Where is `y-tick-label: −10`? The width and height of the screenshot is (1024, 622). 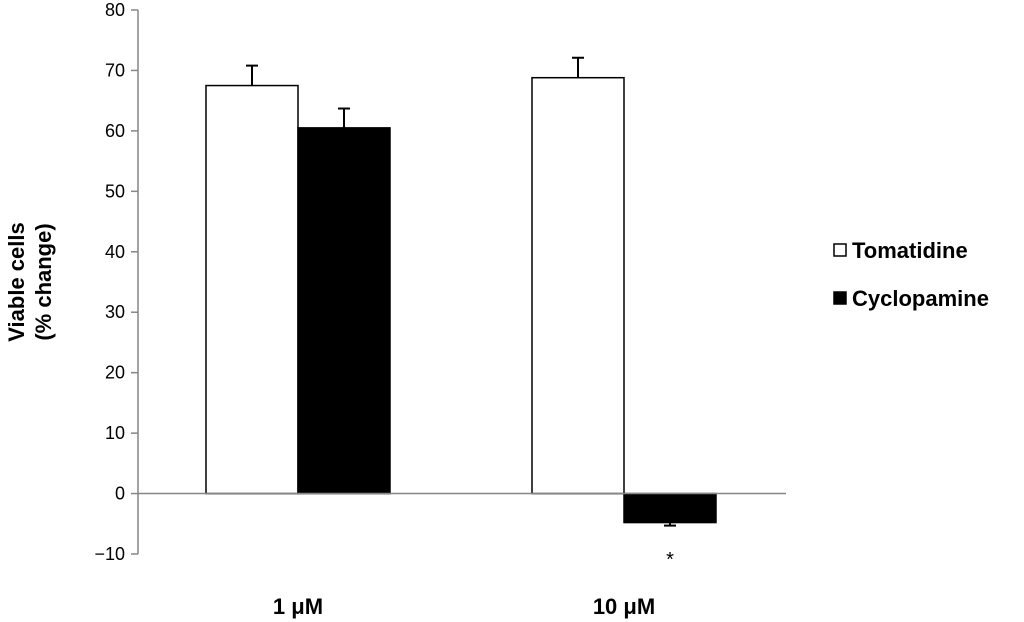
y-tick-label: −10 is located at coordinates (109, 554).